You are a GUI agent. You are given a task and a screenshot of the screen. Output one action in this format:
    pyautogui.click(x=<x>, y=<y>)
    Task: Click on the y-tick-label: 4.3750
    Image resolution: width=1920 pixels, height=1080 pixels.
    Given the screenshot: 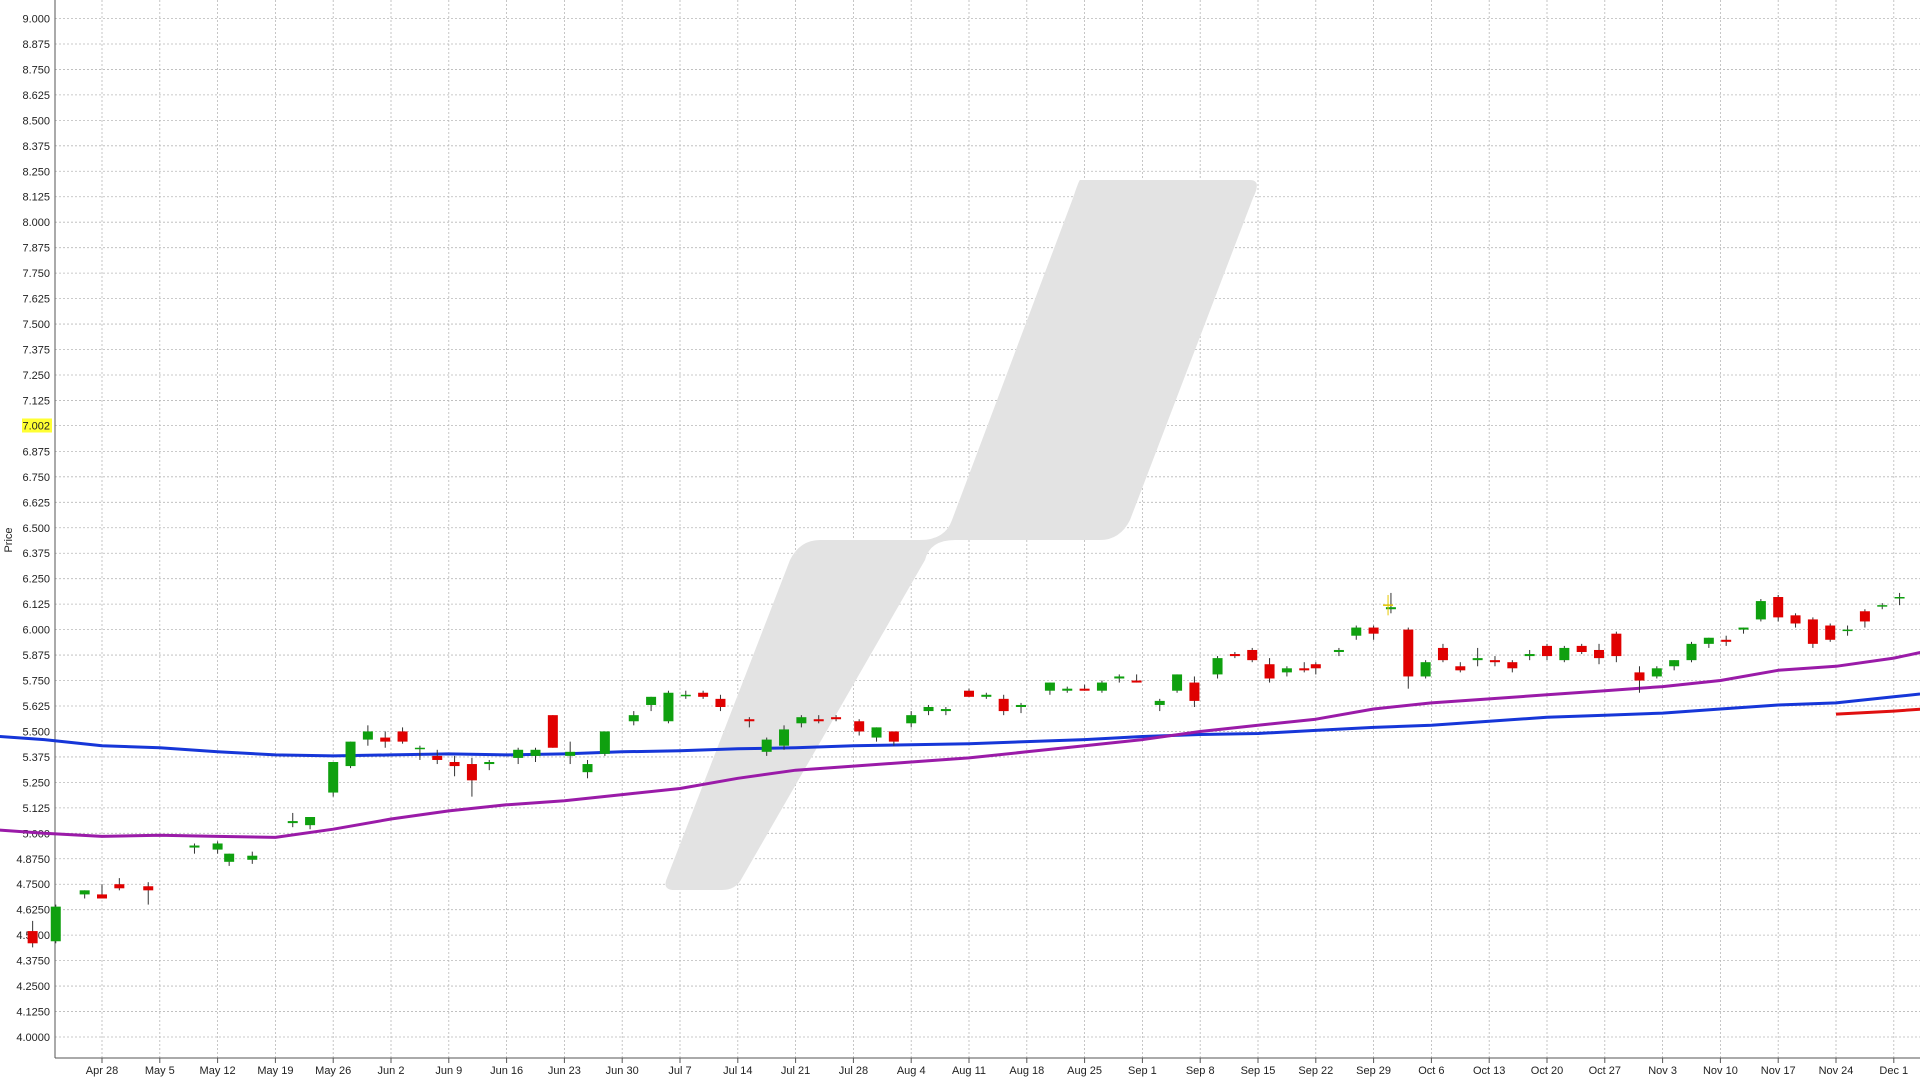 What is the action you would take?
    pyautogui.click(x=33, y=962)
    